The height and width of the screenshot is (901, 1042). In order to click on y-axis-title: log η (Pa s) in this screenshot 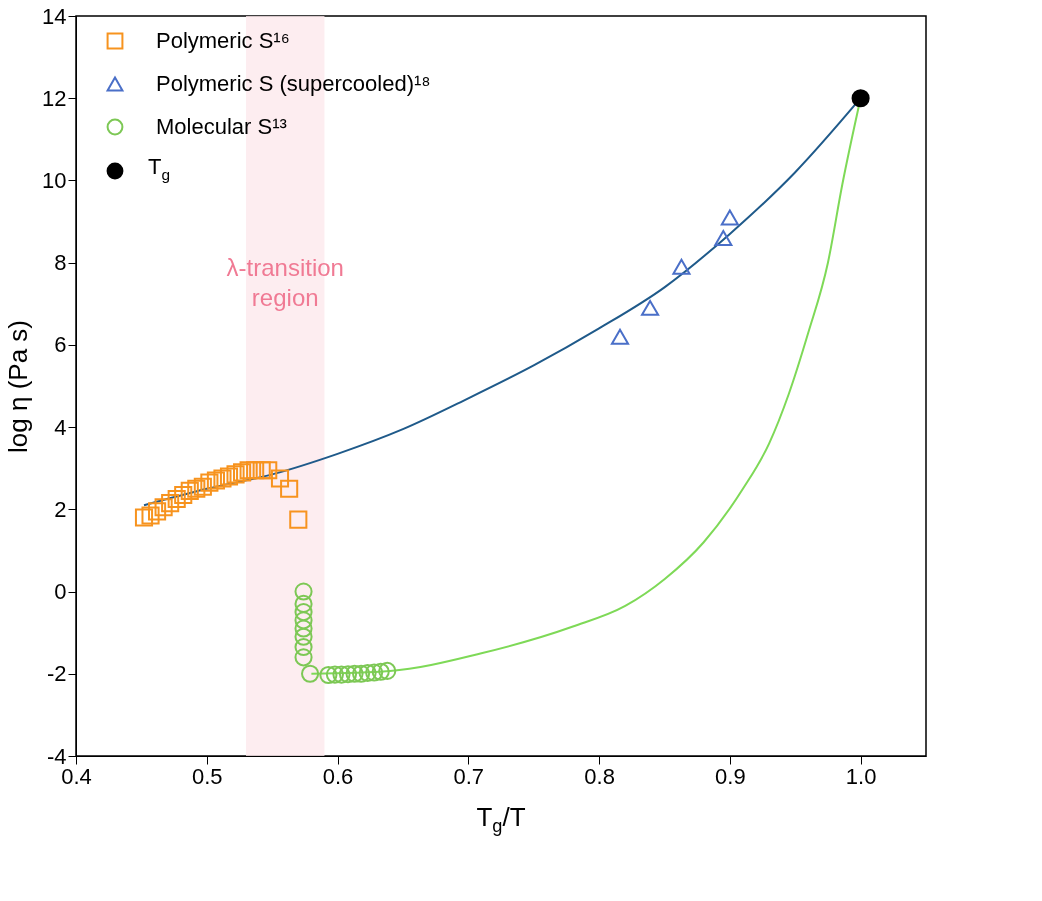, I will do `click(18, 386)`.